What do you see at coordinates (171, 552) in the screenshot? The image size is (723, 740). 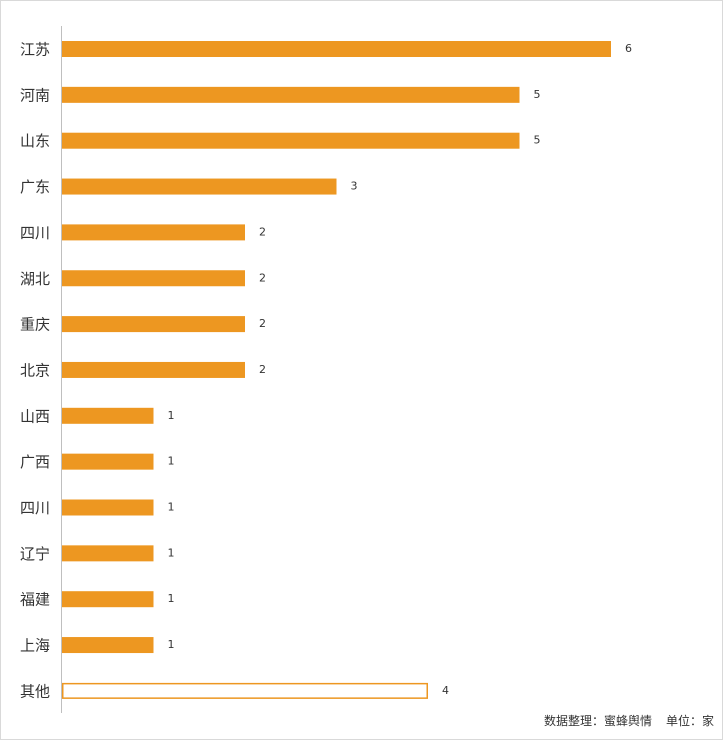 I see `value-label-12: 1` at bounding box center [171, 552].